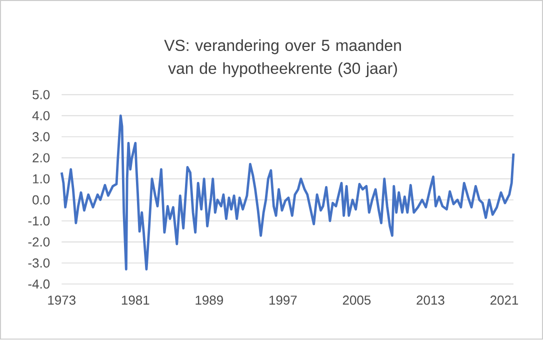 The image size is (543, 340). Describe the element at coordinates (282, 58) in the screenshot. I see `chart-title: VS: verandering over 5 maanden van de hypotheekrente (30 jaar)` at that location.